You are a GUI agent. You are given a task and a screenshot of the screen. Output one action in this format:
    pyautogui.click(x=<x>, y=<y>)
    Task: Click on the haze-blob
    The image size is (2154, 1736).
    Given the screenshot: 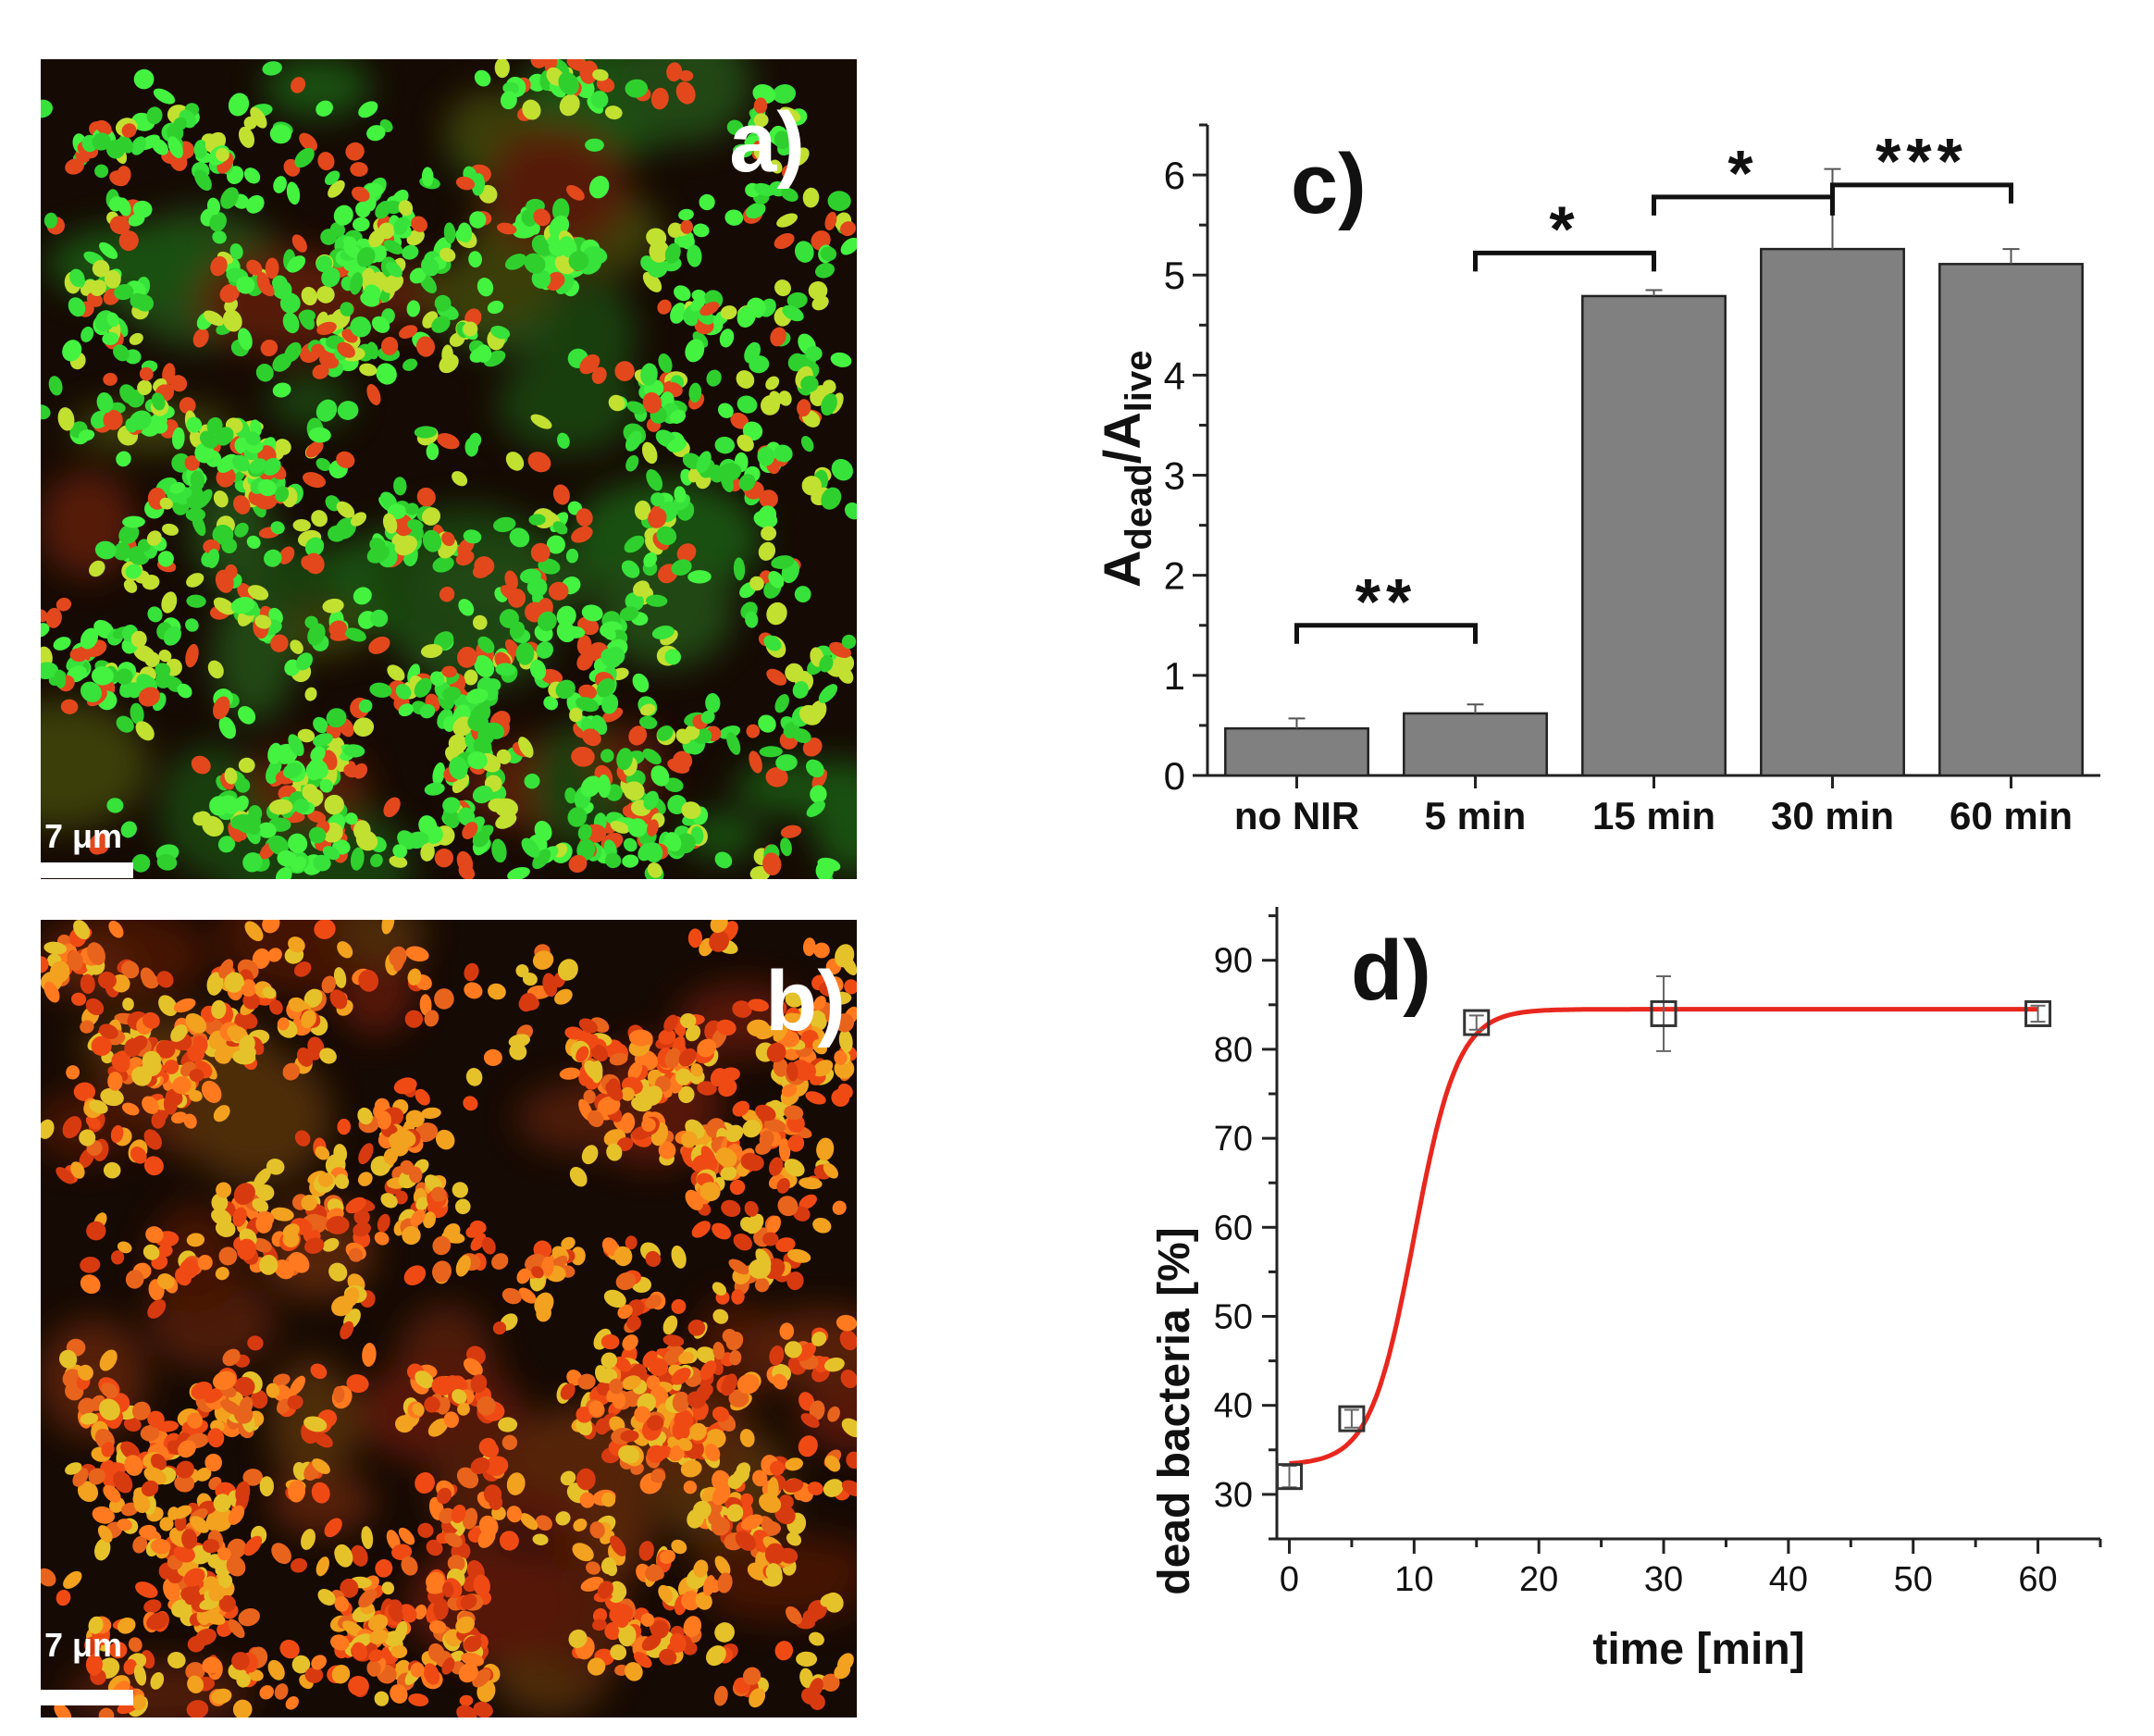 What is the action you would take?
    pyautogui.click(x=88, y=523)
    